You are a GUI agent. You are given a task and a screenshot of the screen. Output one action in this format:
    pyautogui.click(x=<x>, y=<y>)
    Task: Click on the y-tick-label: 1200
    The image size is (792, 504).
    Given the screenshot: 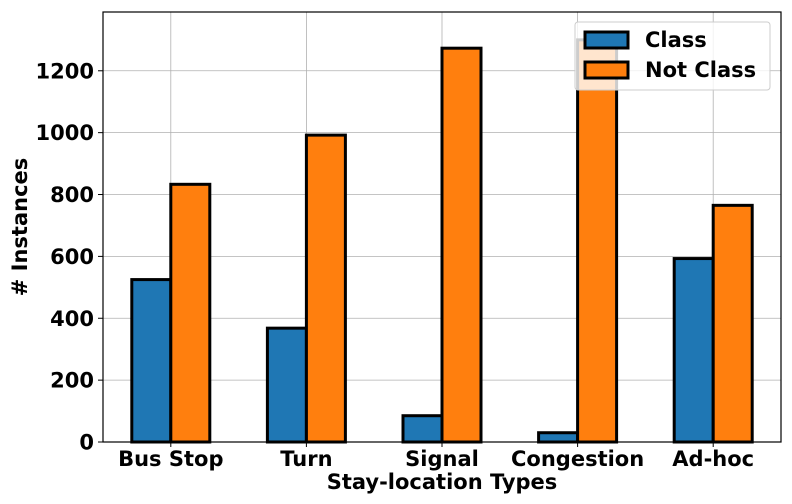 What is the action you would take?
    pyautogui.click(x=65, y=71)
    